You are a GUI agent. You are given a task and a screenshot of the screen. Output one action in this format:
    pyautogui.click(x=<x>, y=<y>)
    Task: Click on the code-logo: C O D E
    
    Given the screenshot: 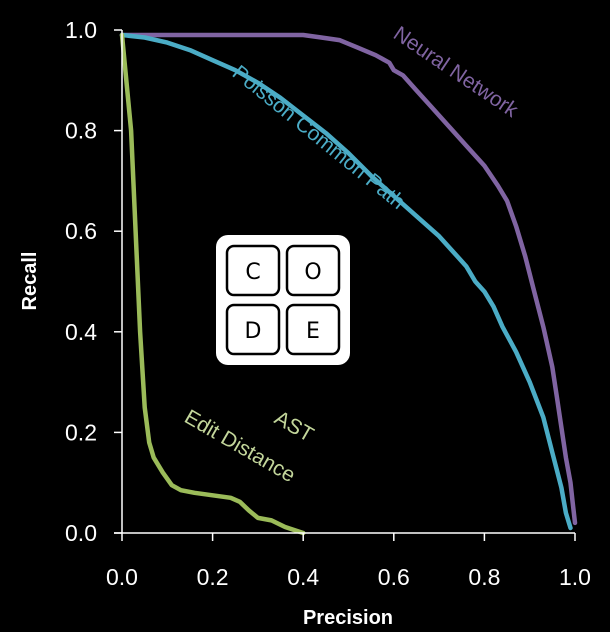 What is the action you would take?
    pyautogui.click(x=283, y=300)
    